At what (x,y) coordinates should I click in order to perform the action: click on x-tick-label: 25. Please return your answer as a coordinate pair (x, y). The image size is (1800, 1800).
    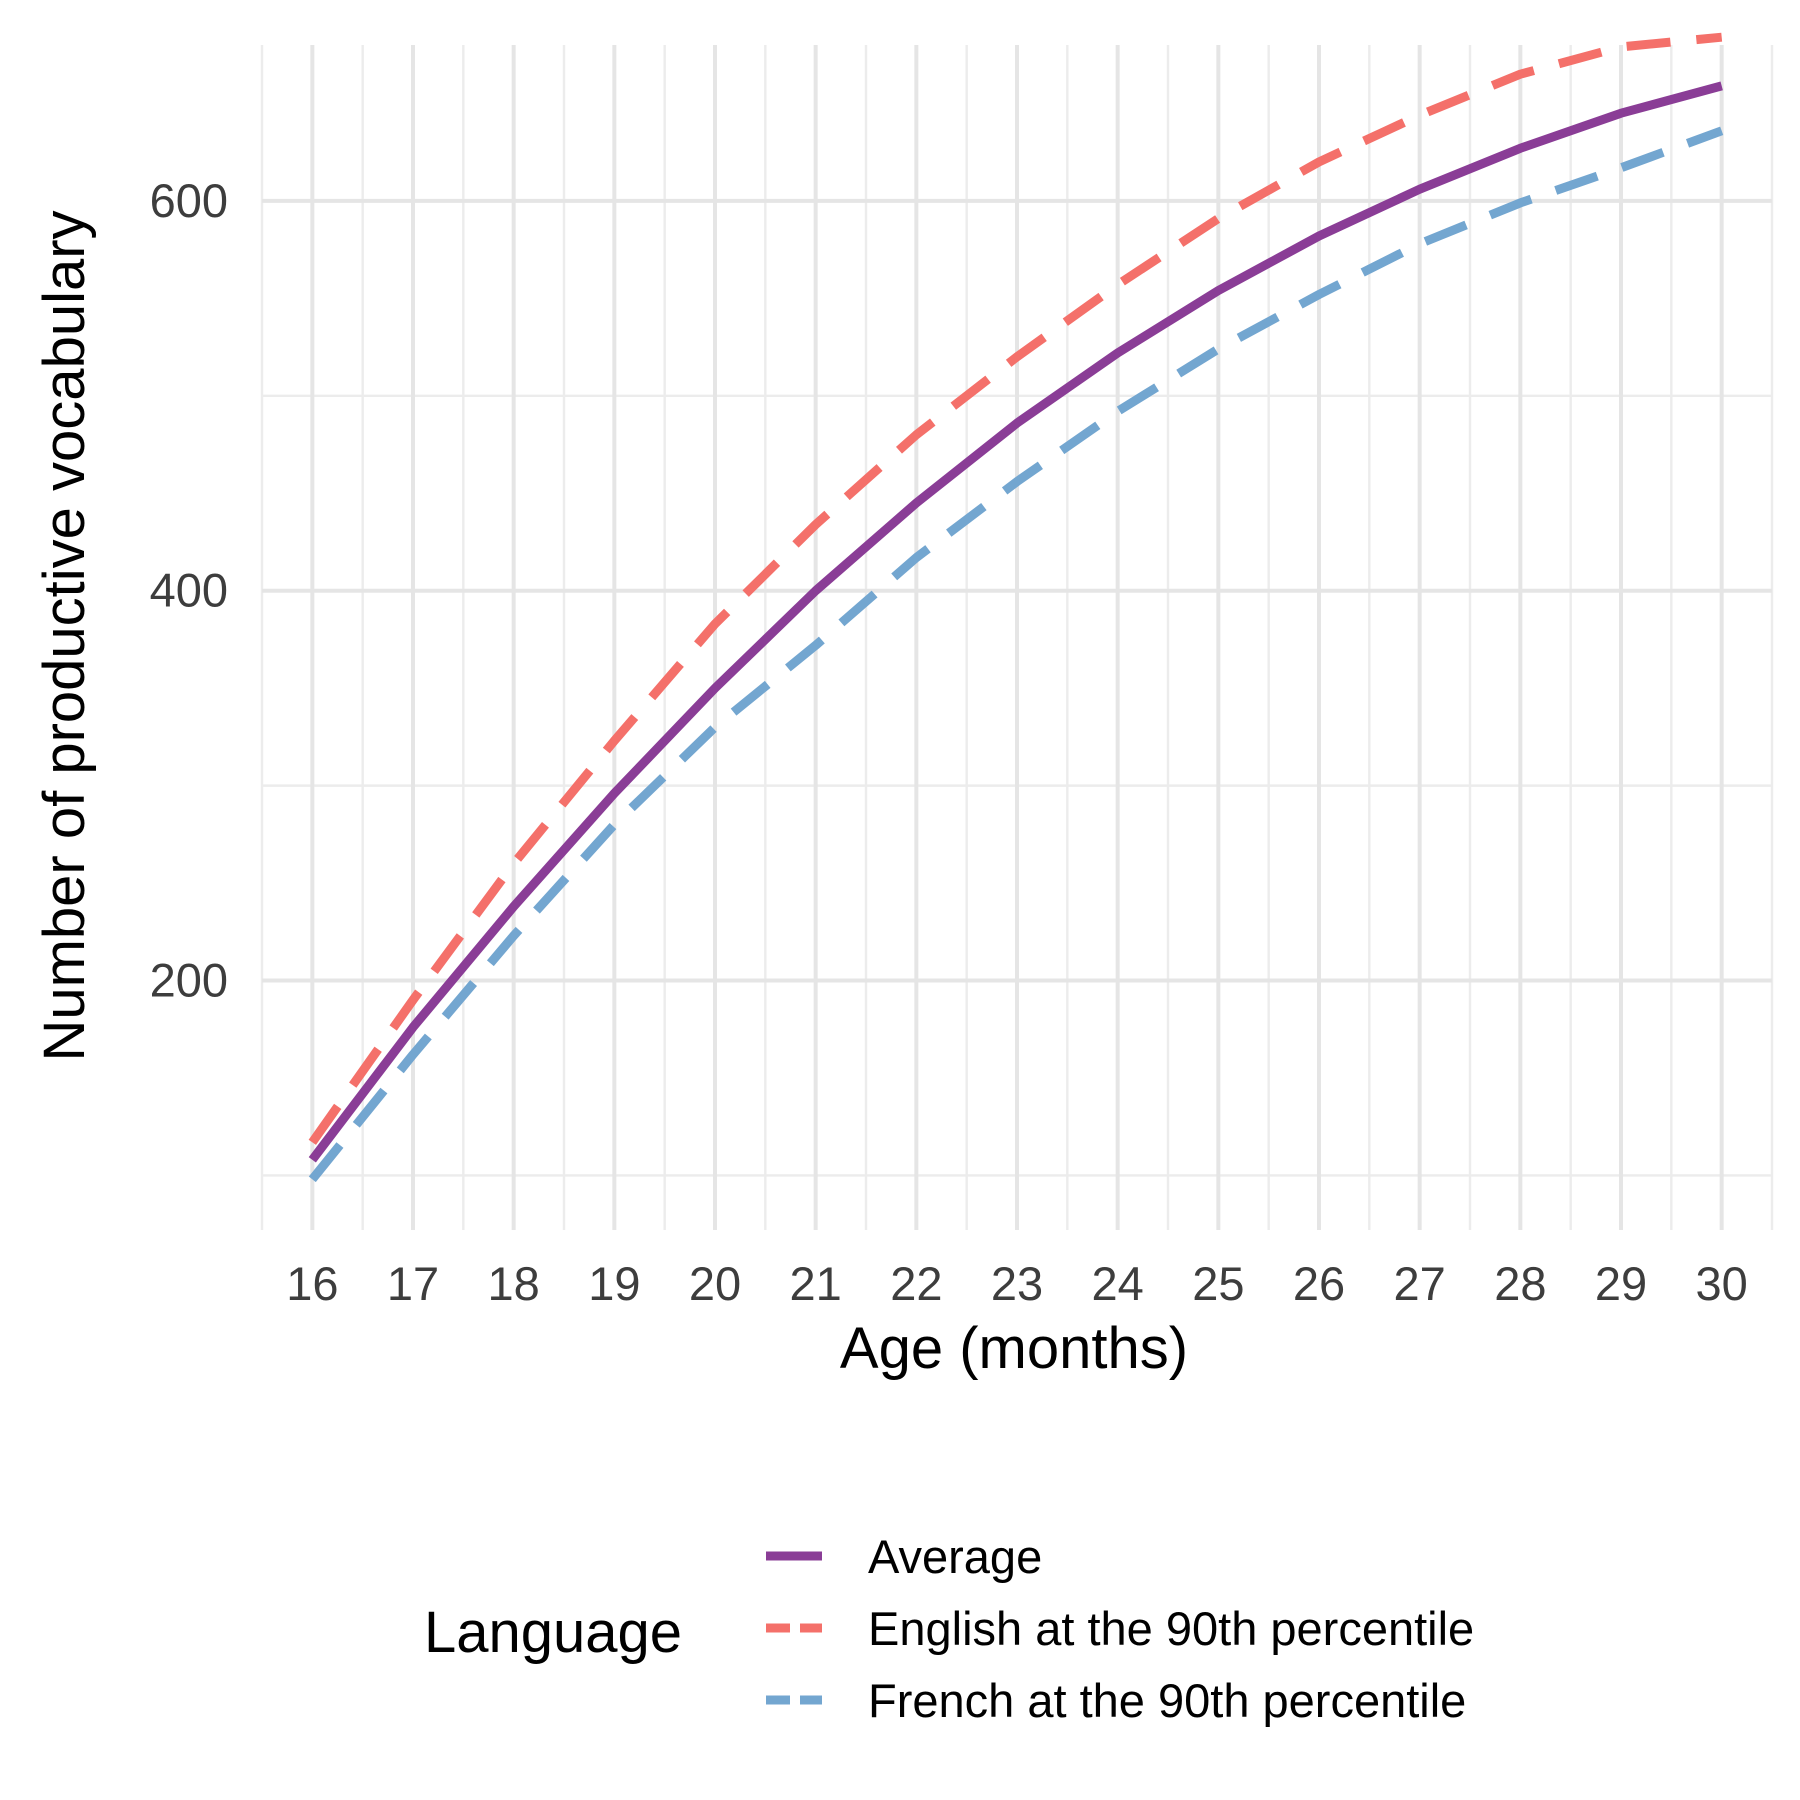
    Looking at the image, I should click on (1218, 1283).